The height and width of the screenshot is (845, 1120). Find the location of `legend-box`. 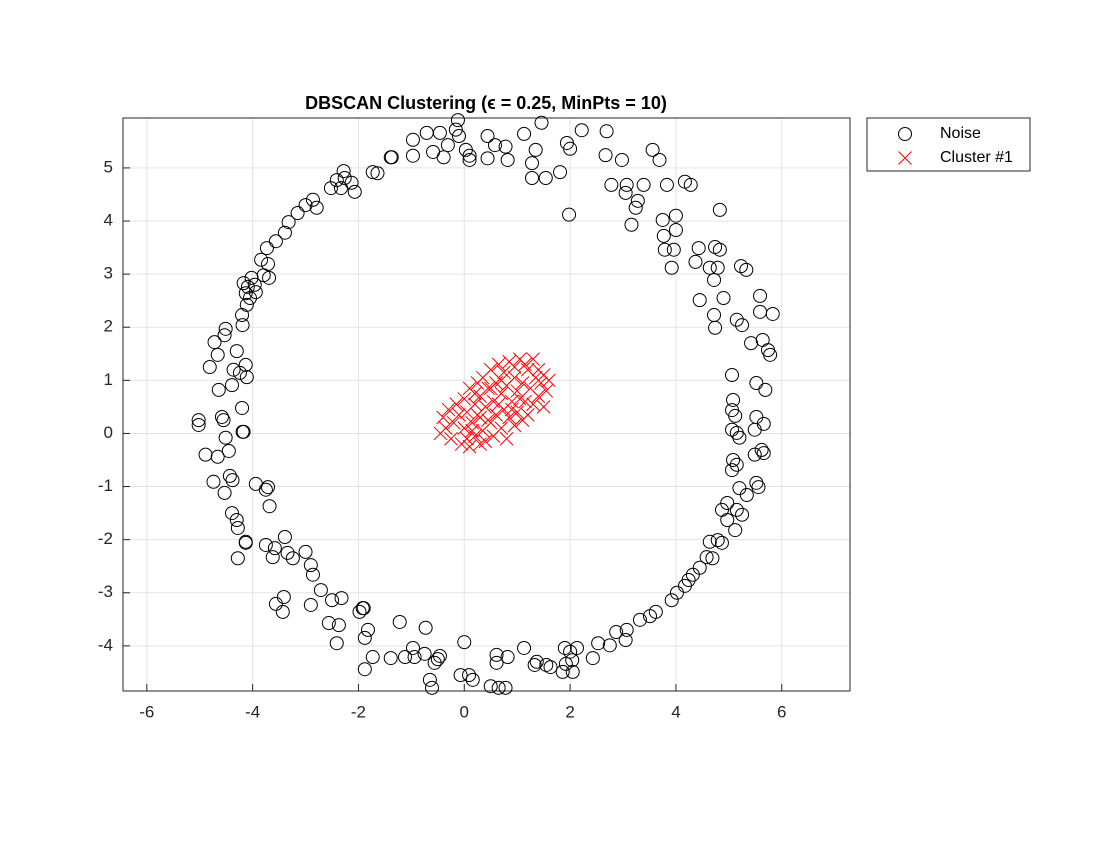

legend-box is located at coordinates (948, 144).